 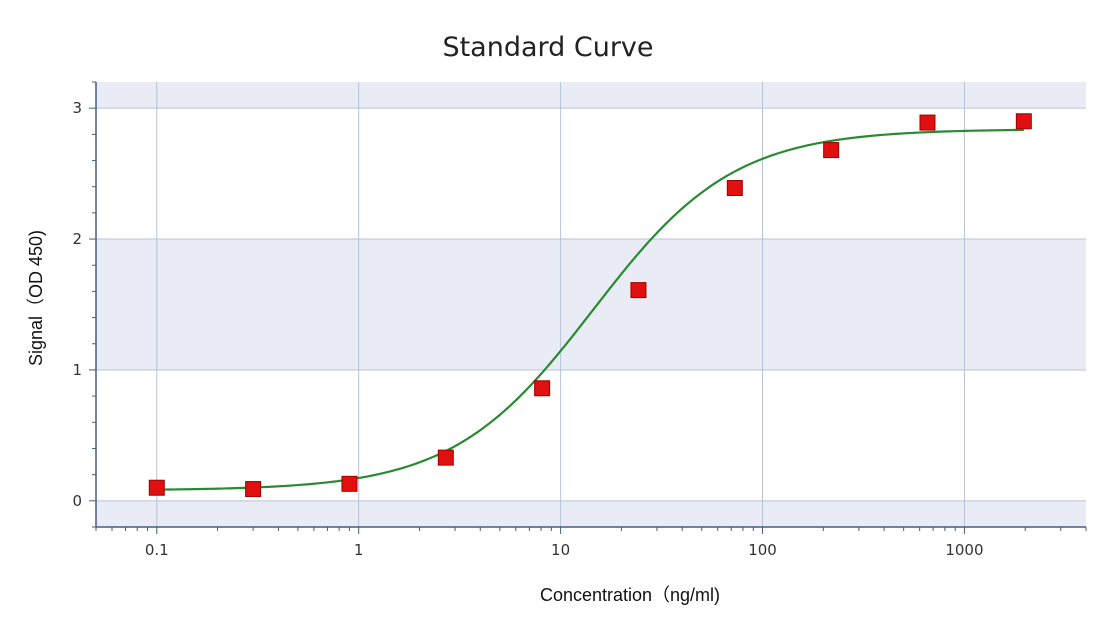 What do you see at coordinates (157, 550) in the screenshot?
I see `x-tick-label: 0.1` at bounding box center [157, 550].